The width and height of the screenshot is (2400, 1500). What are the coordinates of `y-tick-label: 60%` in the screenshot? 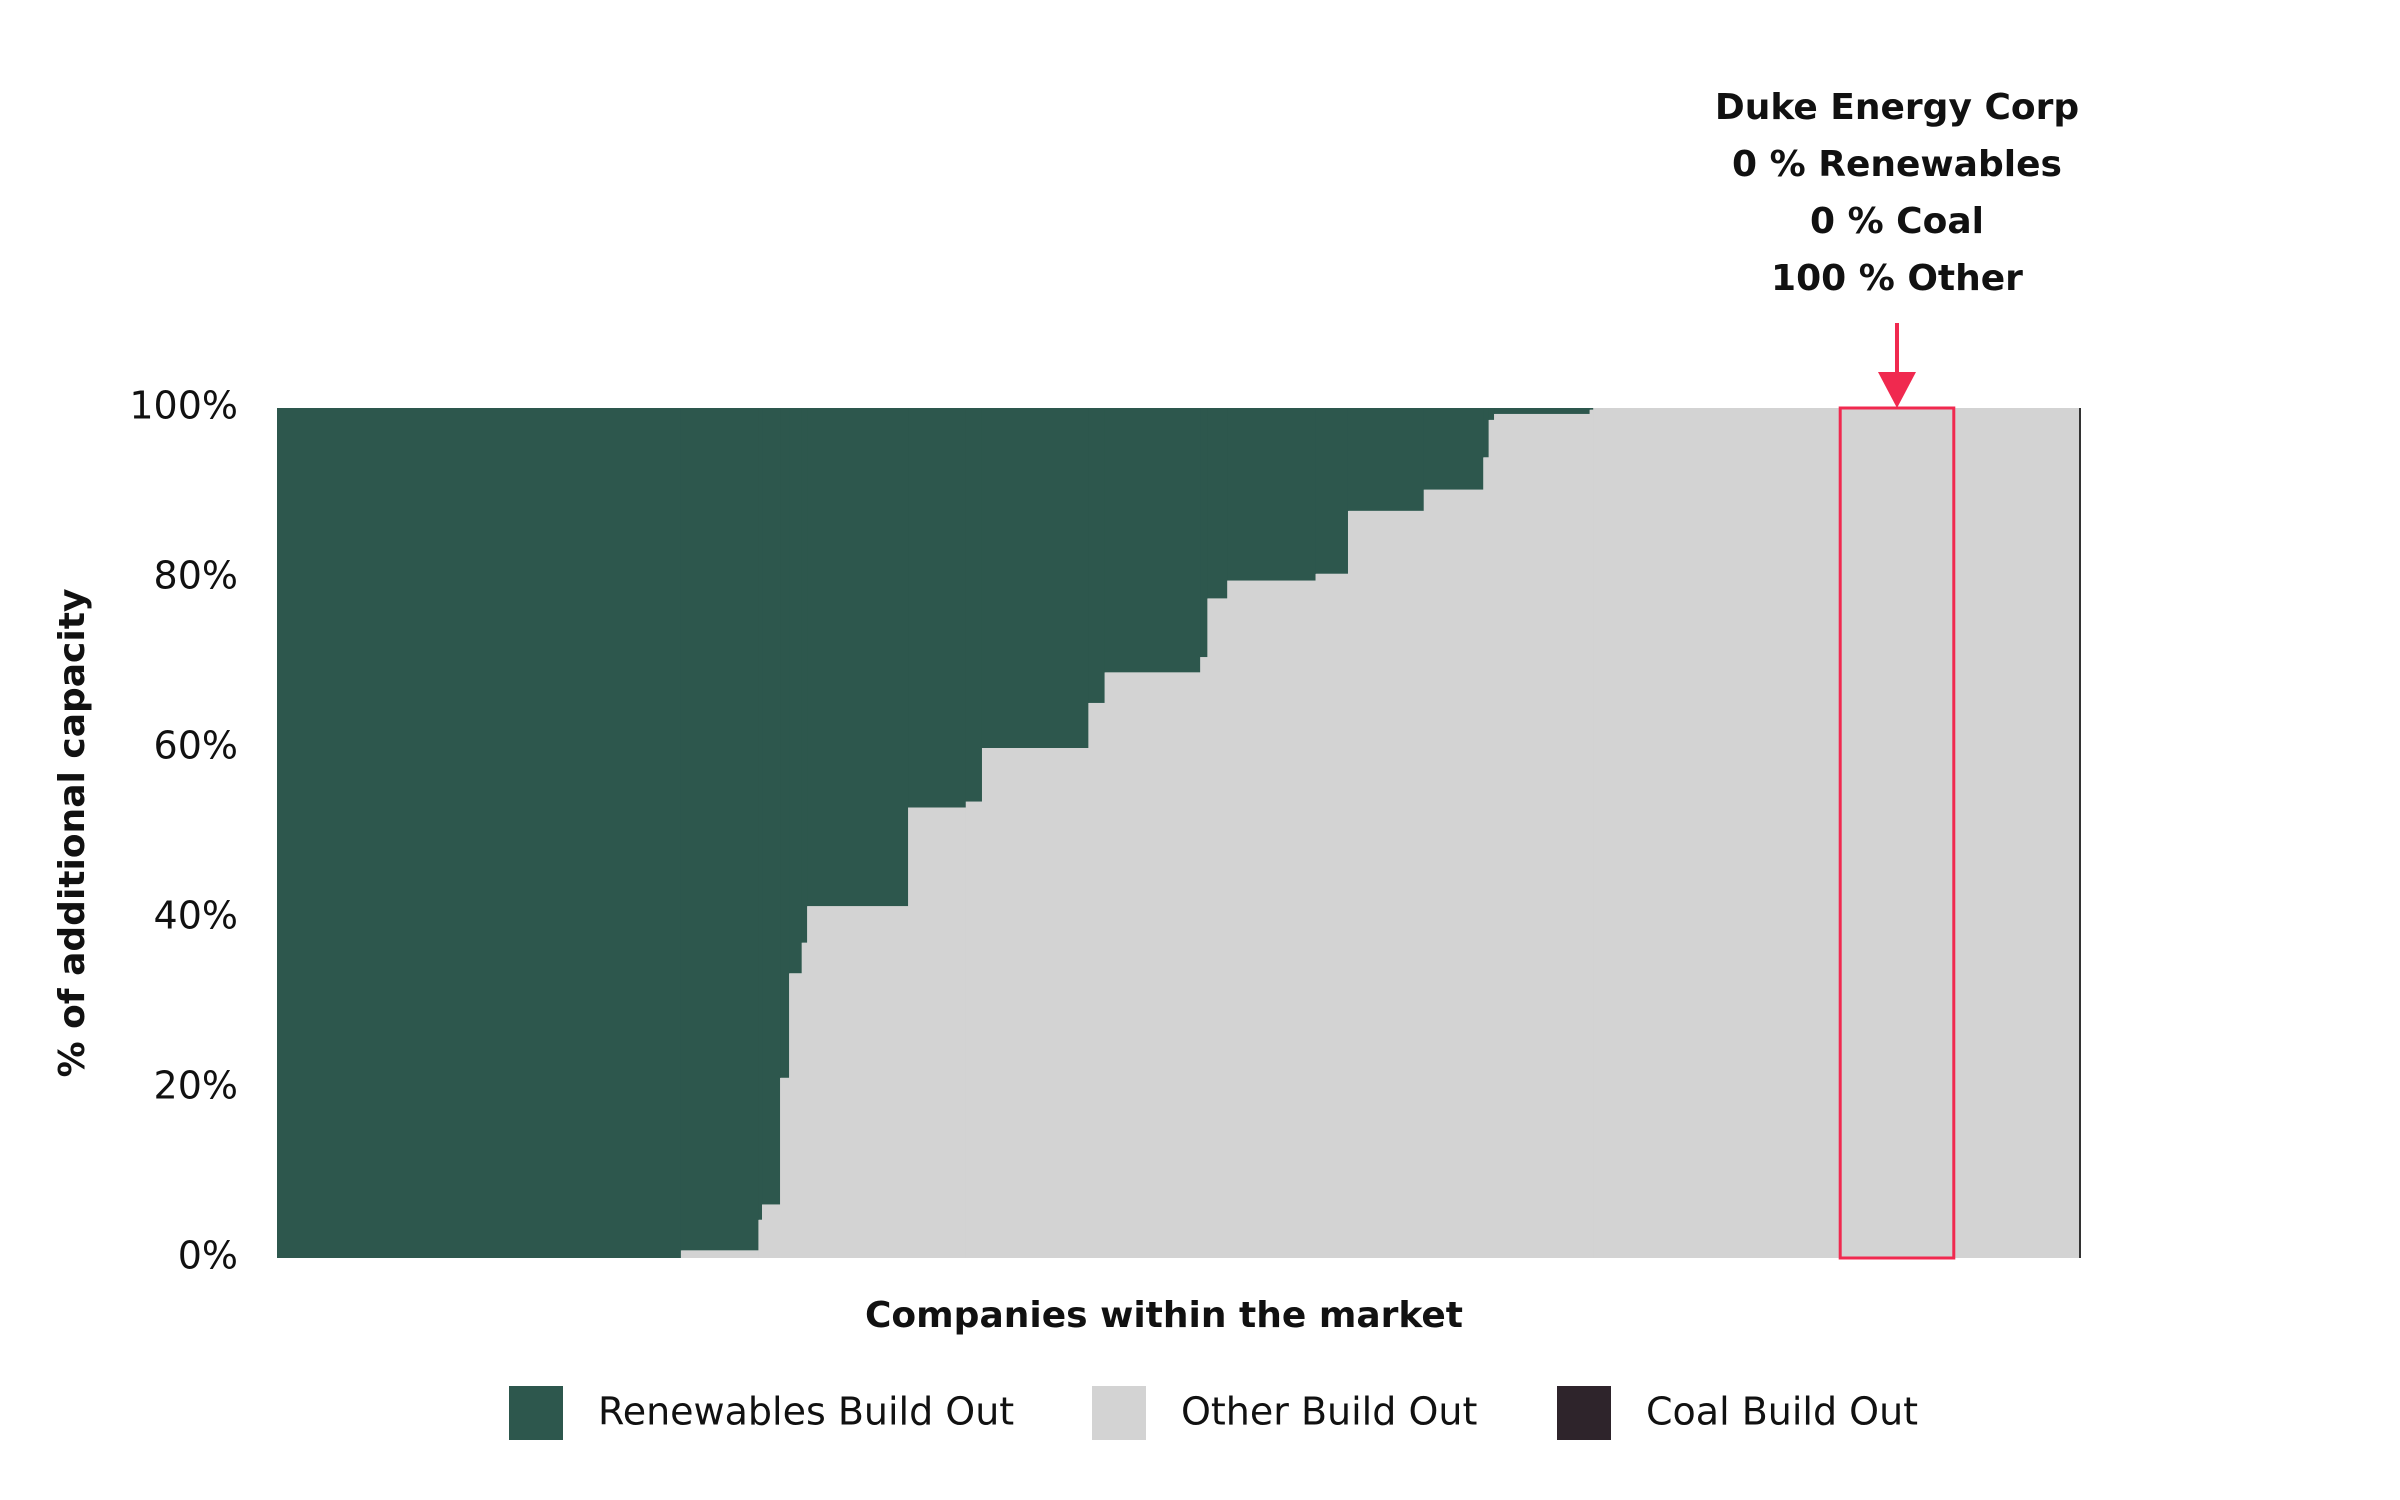 It's located at (196, 746).